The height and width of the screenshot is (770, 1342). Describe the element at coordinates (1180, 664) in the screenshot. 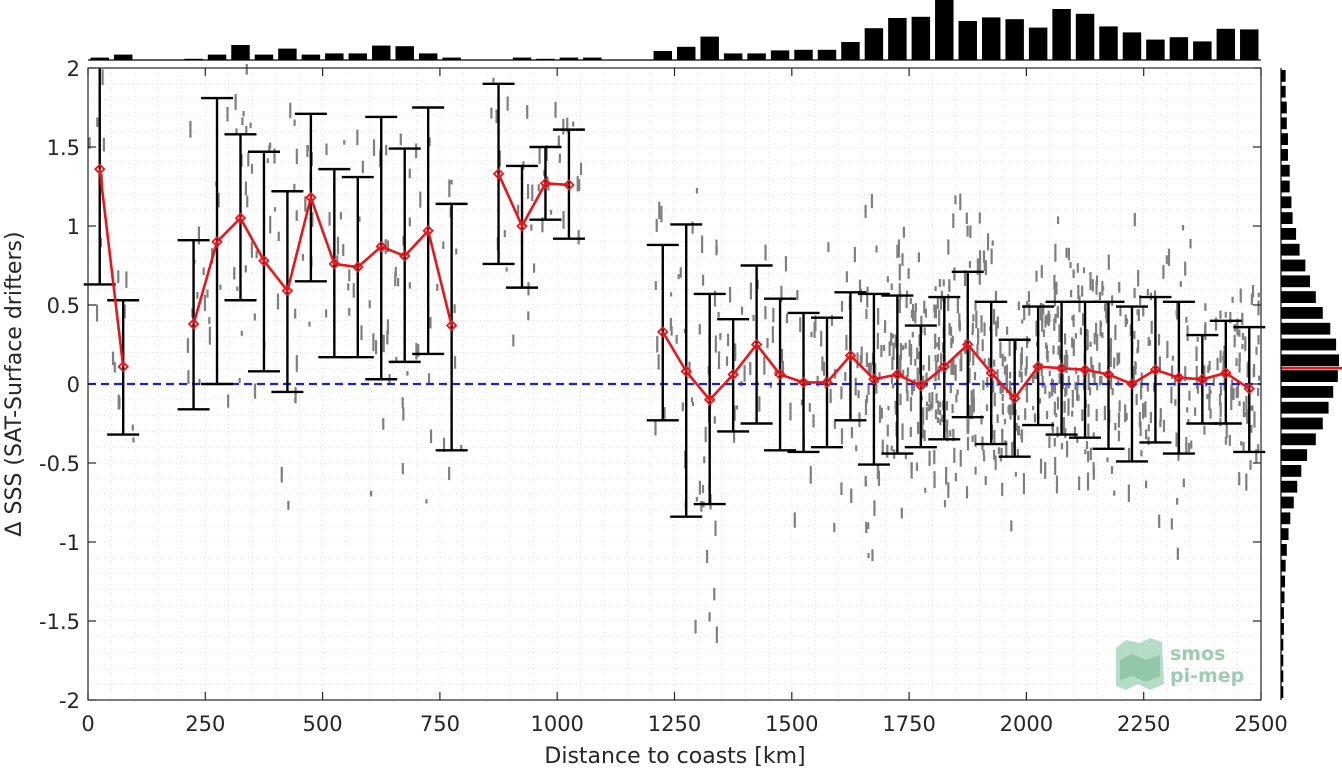

I see `smos-pimep-logo: smos pi-mep` at that location.